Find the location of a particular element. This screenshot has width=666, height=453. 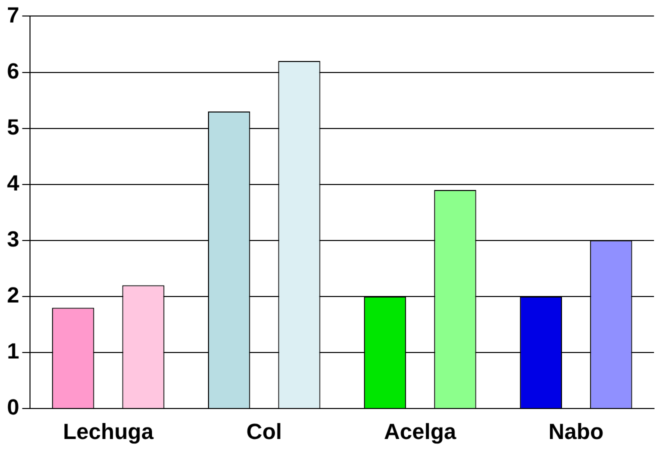

y-tick-label: 4 is located at coordinates (13, 183).